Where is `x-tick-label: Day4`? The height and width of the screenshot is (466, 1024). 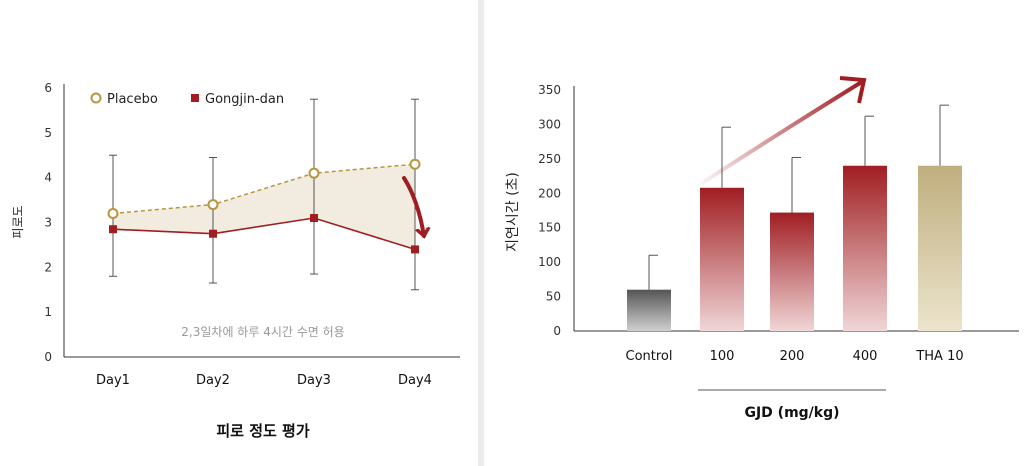
x-tick-label: Day4 is located at coordinates (415, 380).